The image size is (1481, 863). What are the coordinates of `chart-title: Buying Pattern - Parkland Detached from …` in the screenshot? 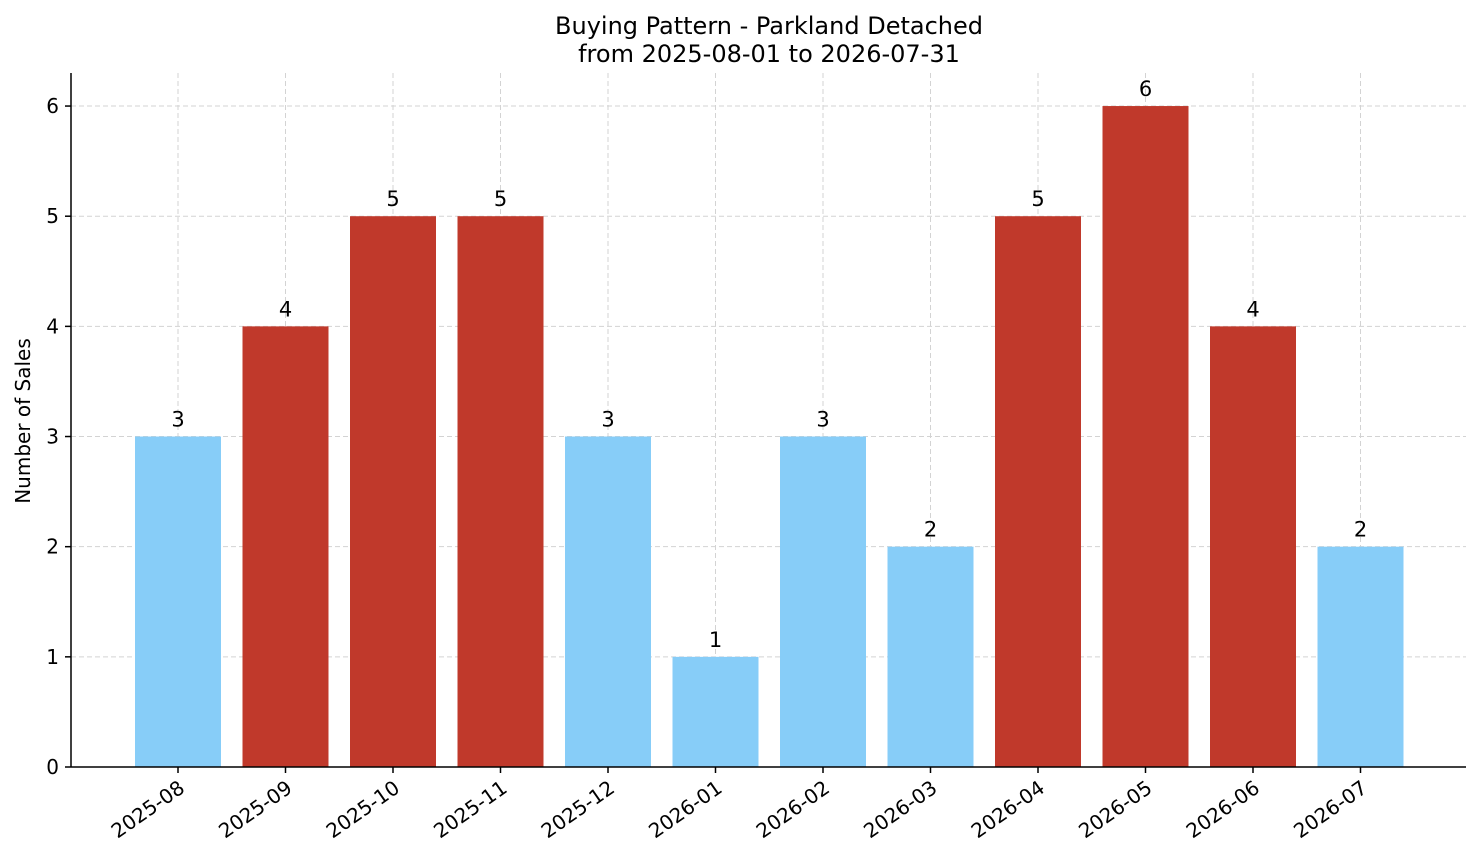 It's located at (769, 40).